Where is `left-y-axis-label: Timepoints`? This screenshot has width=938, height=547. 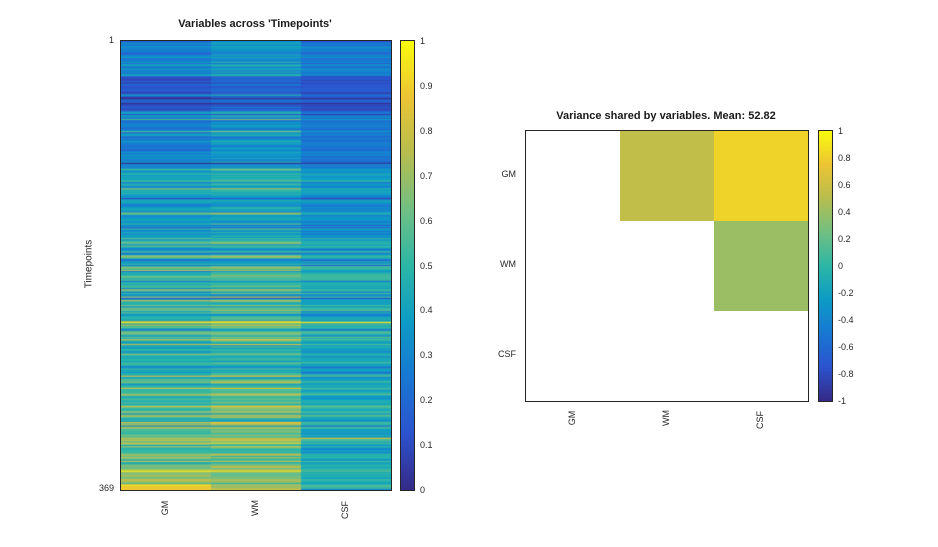
left-y-axis-label: Timepoints is located at coordinates (89, 264).